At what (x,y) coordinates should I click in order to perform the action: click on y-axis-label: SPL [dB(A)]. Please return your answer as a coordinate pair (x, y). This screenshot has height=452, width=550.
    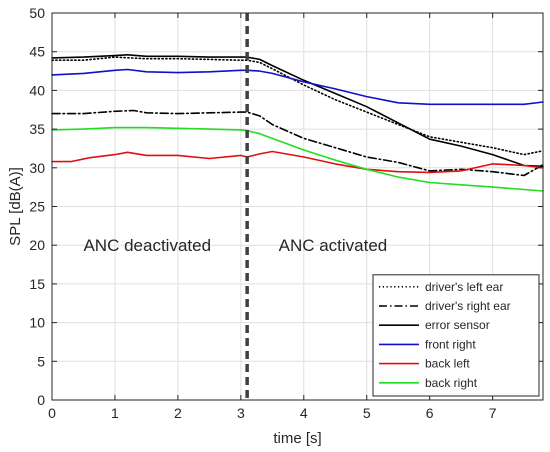
    Looking at the image, I should click on (15, 206).